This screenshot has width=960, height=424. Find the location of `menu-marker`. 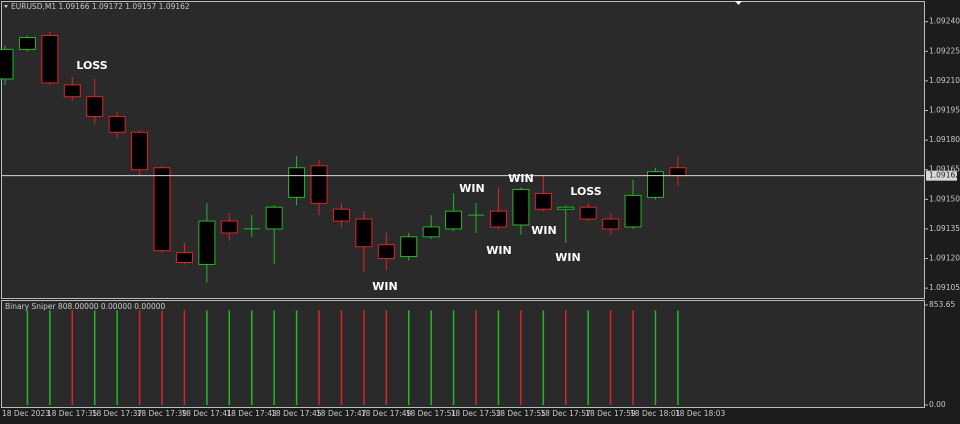

menu-marker is located at coordinates (6, 6).